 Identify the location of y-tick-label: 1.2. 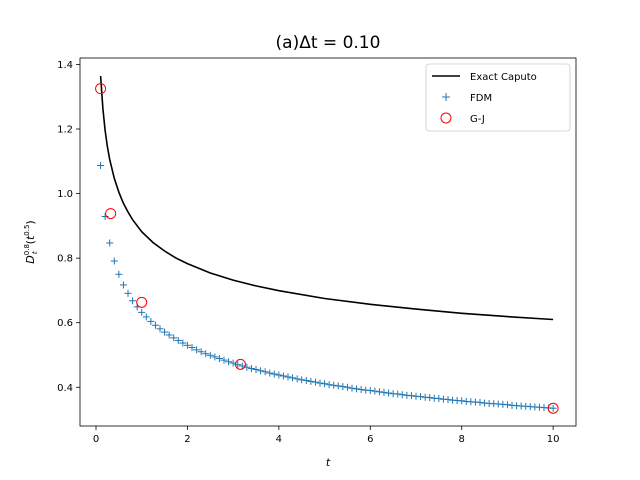
(65, 130).